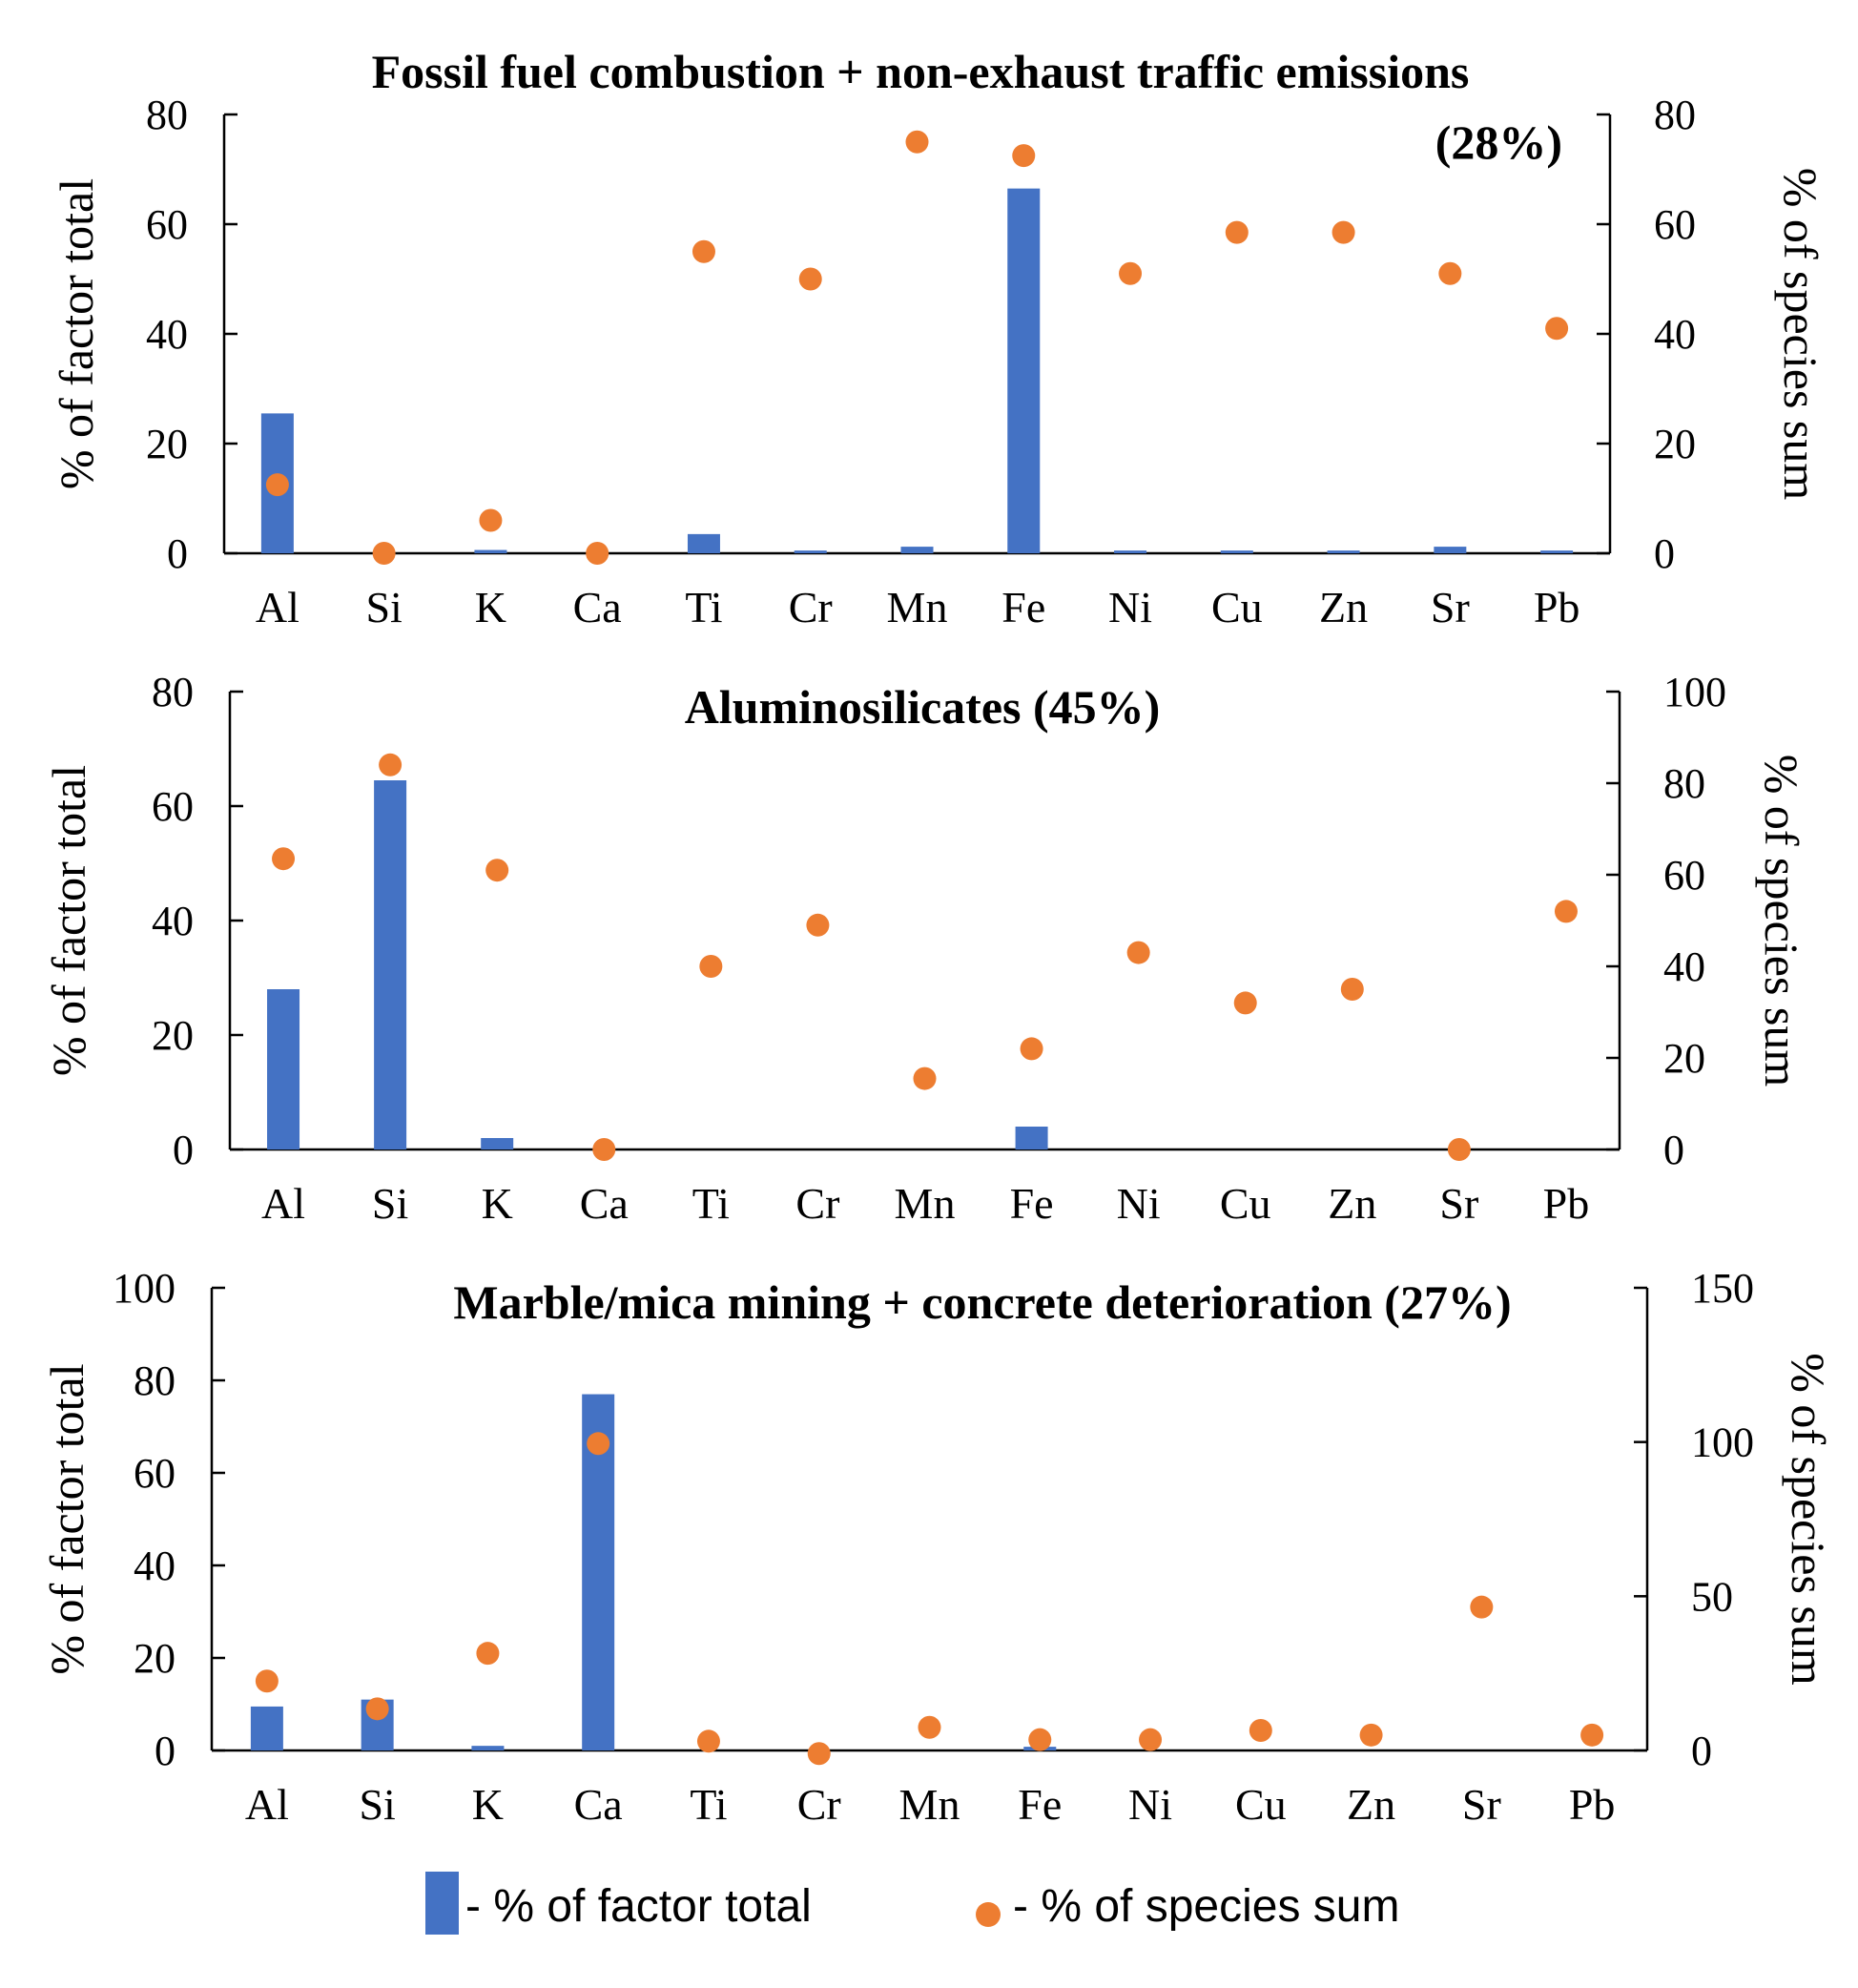 This screenshot has height=1988, width=1858. What do you see at coordinates (1499, 142) in the screenshot?
I see `chart-title-line2: (28%)` at bounding box center [1499, 142].